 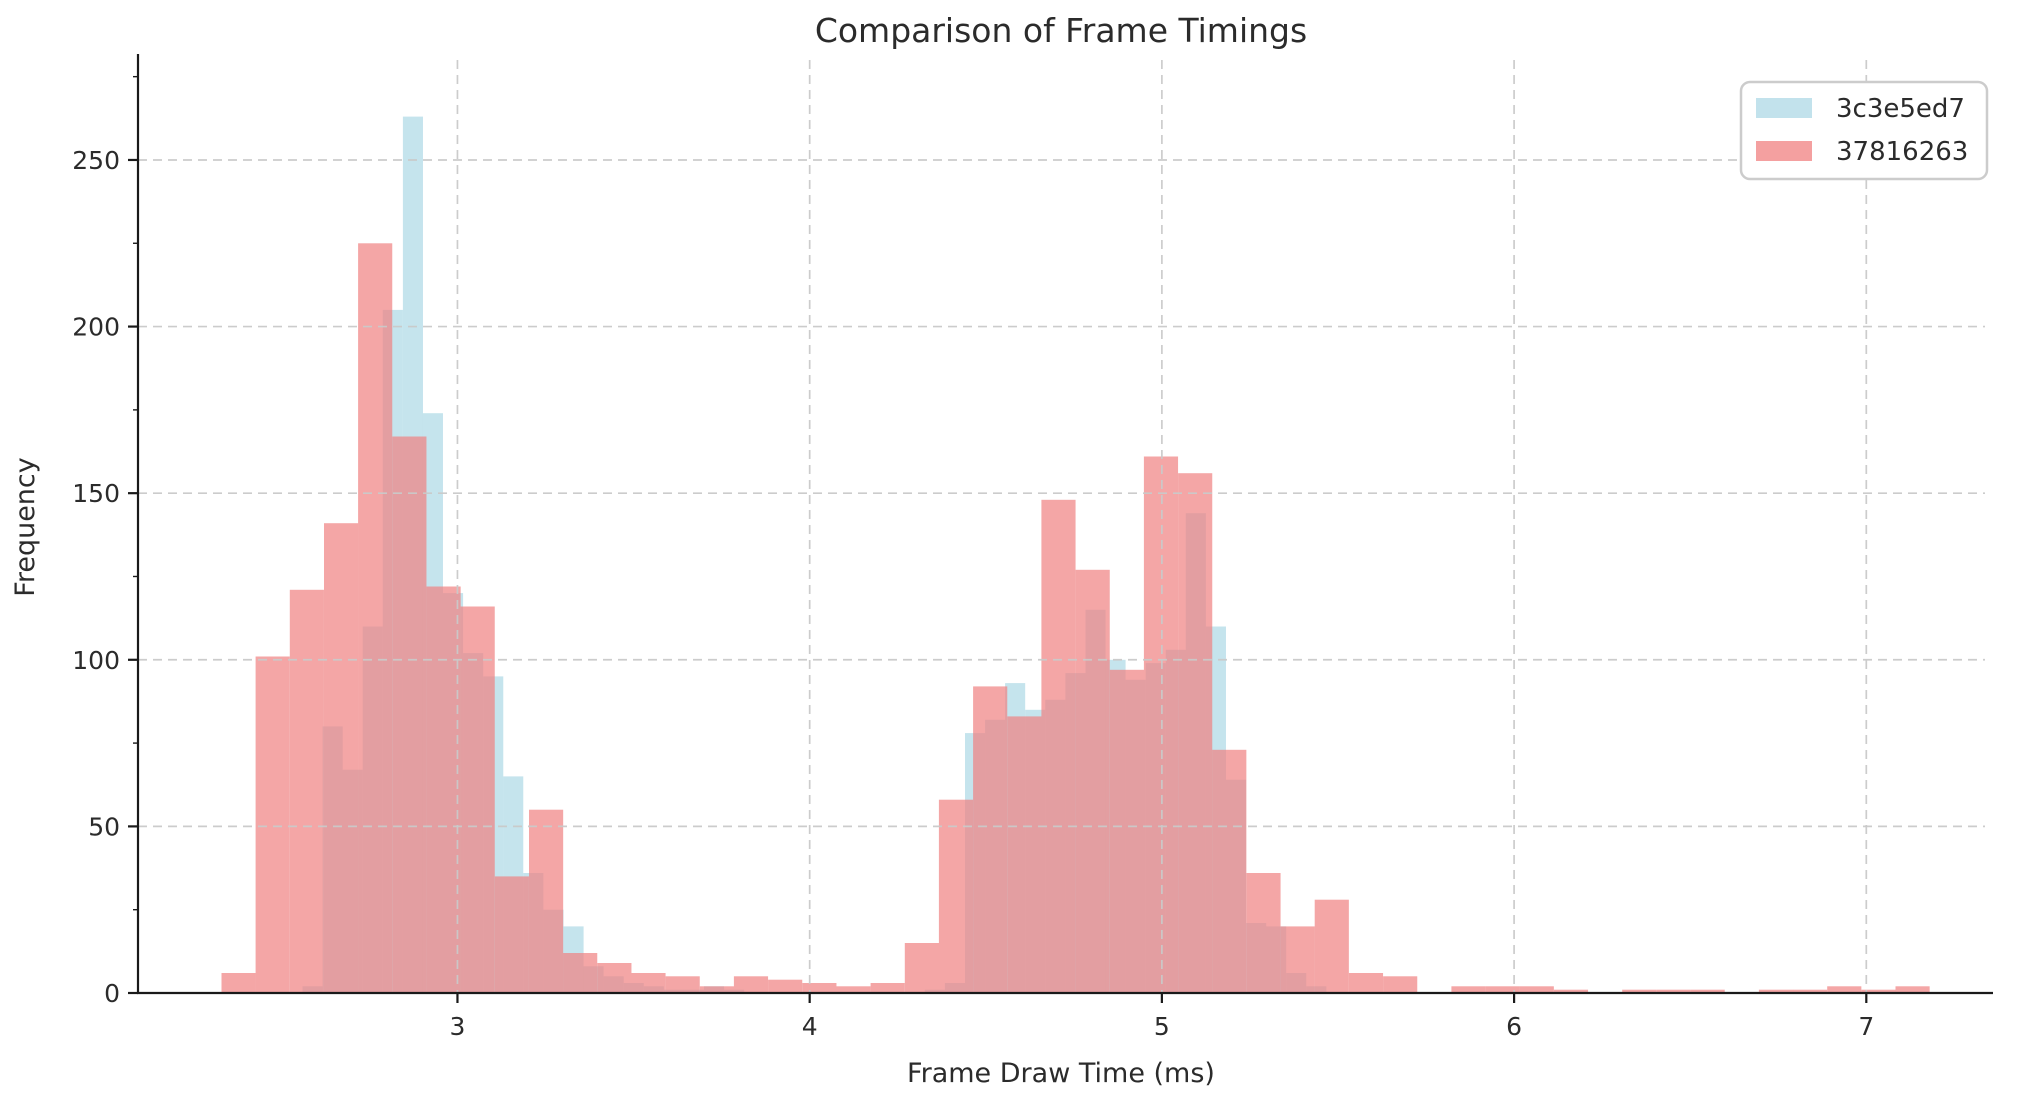 What do you see at coordinates (458, 1026) in the screenshot?
I see `x-tick-label: 3` at bounding box center [458, 1026].